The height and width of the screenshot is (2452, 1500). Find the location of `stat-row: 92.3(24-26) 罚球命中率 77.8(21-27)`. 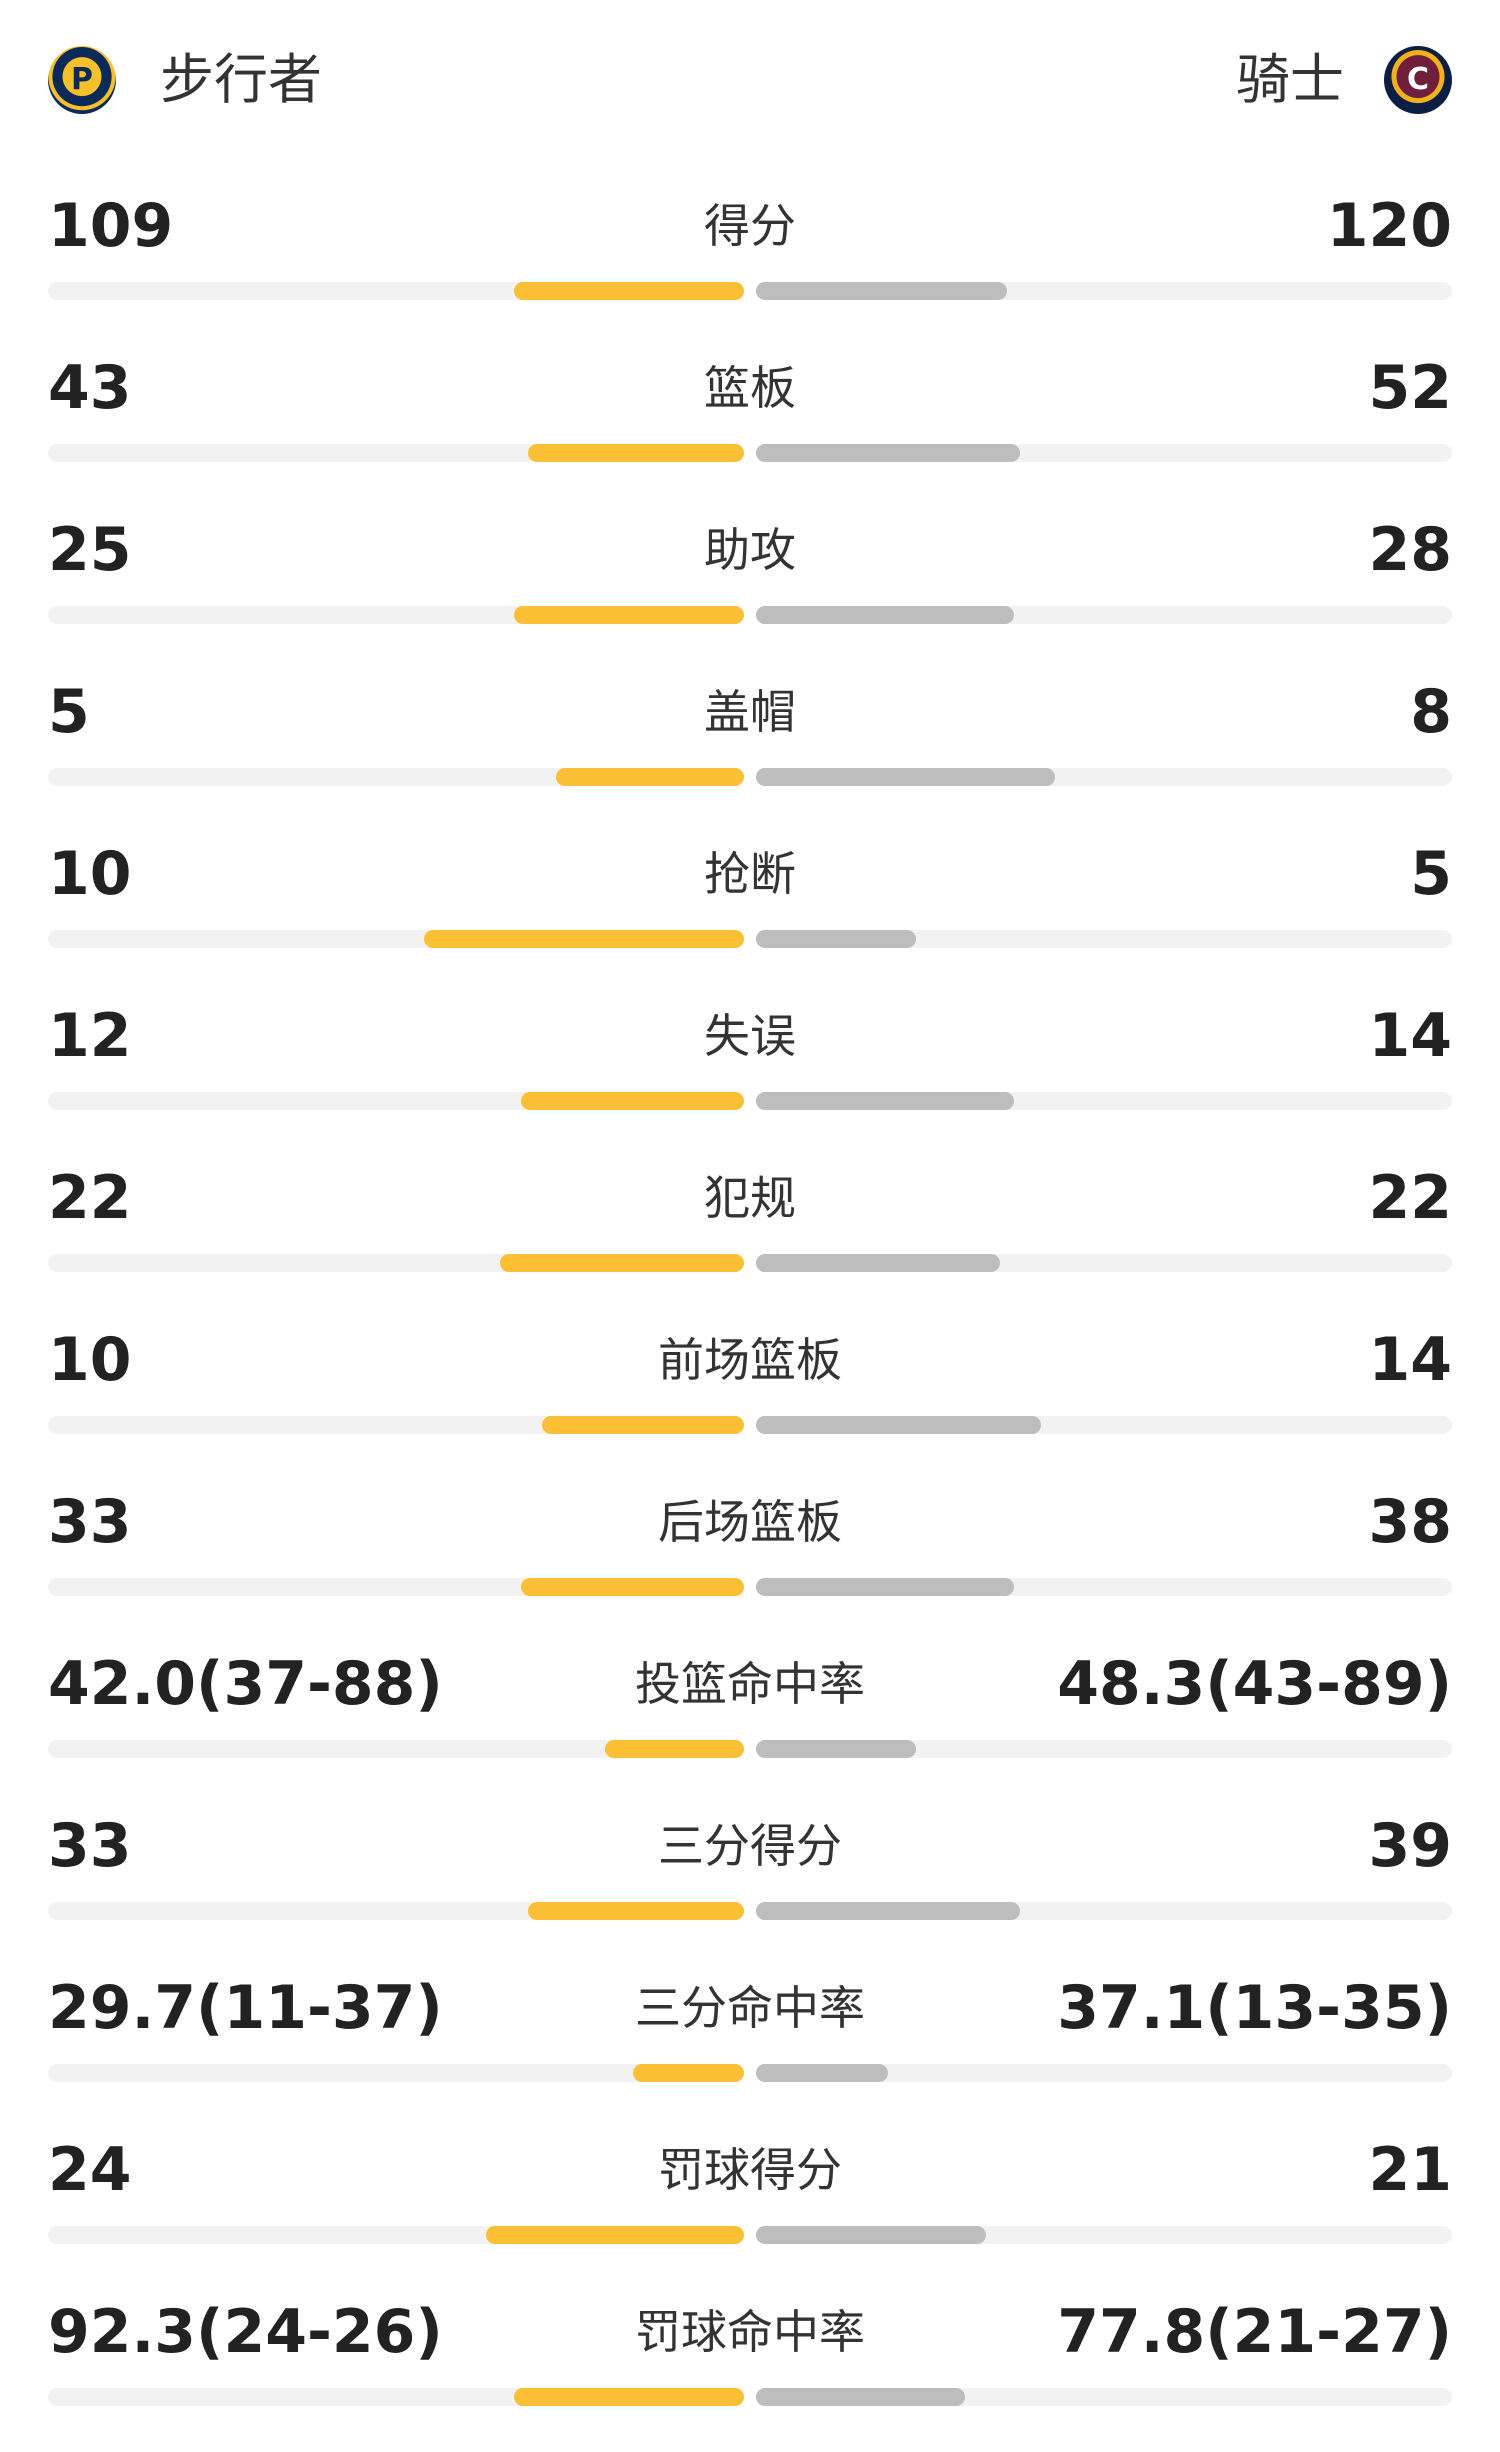

stat-row: 92.3(24-26) 罚球命中率 77.8(21-27) is located at coordinates (750, 2372).